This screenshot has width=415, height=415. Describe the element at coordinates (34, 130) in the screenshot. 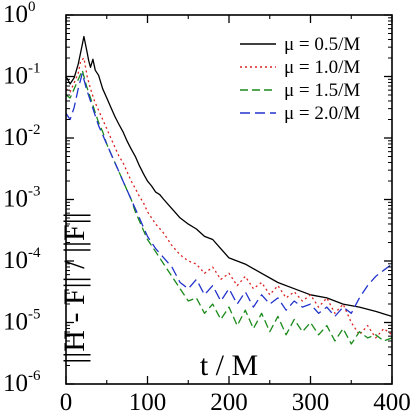

I see `y-tick-exponent: -2` at that location.